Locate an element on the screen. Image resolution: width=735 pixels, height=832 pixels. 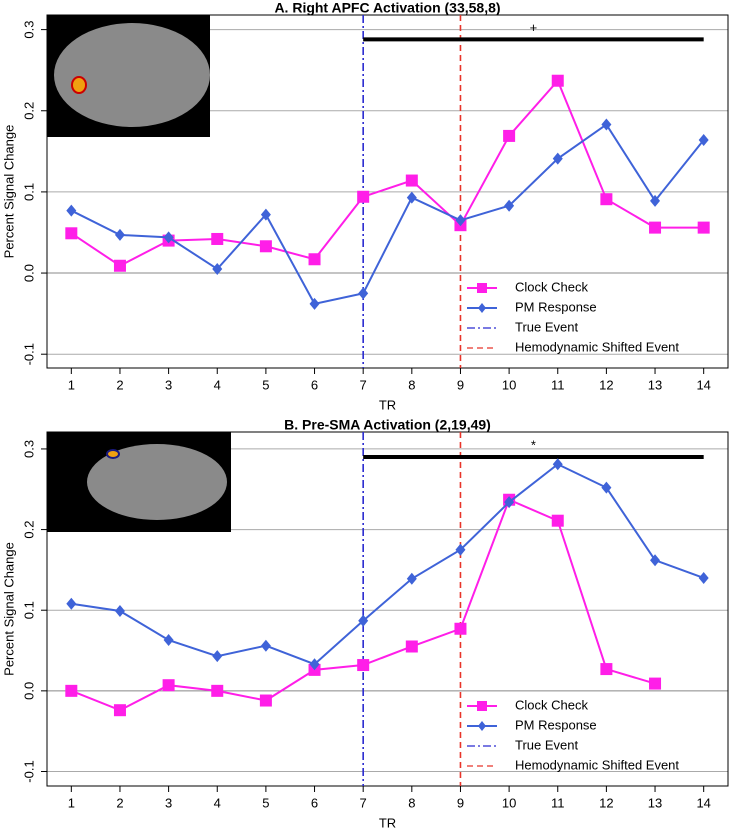
x-tick-label: 6 is located at coordinates (314, 802).